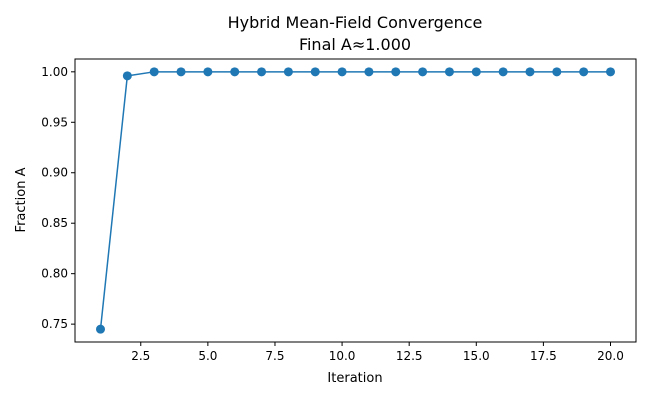 Image resolution: width=650 pixels, height=400 pixels. I want to click on y-tick-label: 1.00, so click(54, 72).